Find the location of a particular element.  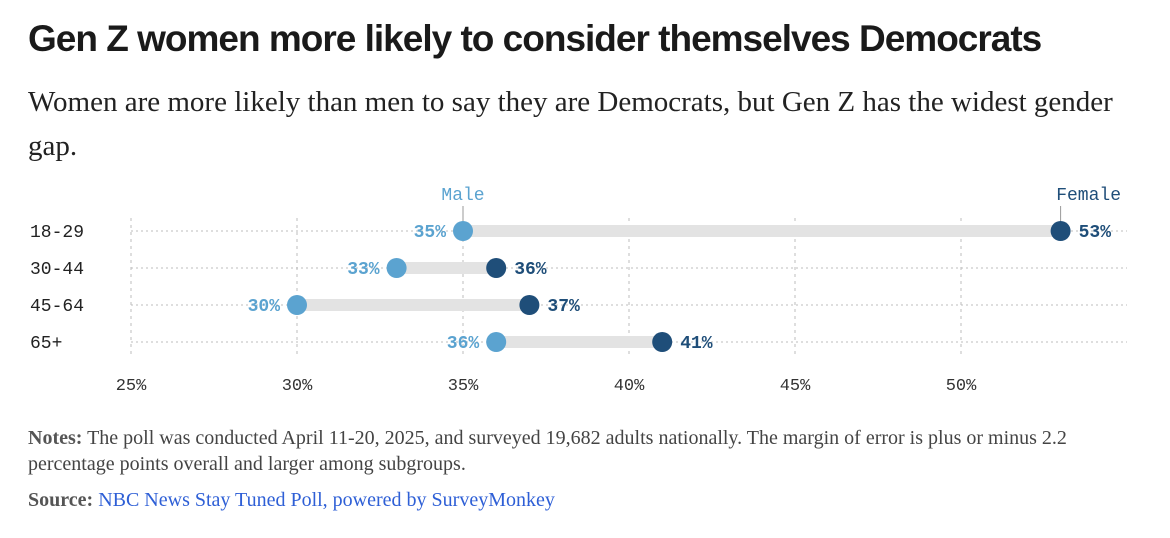

male-value-label: 35% is located at coordinates (430, 233).